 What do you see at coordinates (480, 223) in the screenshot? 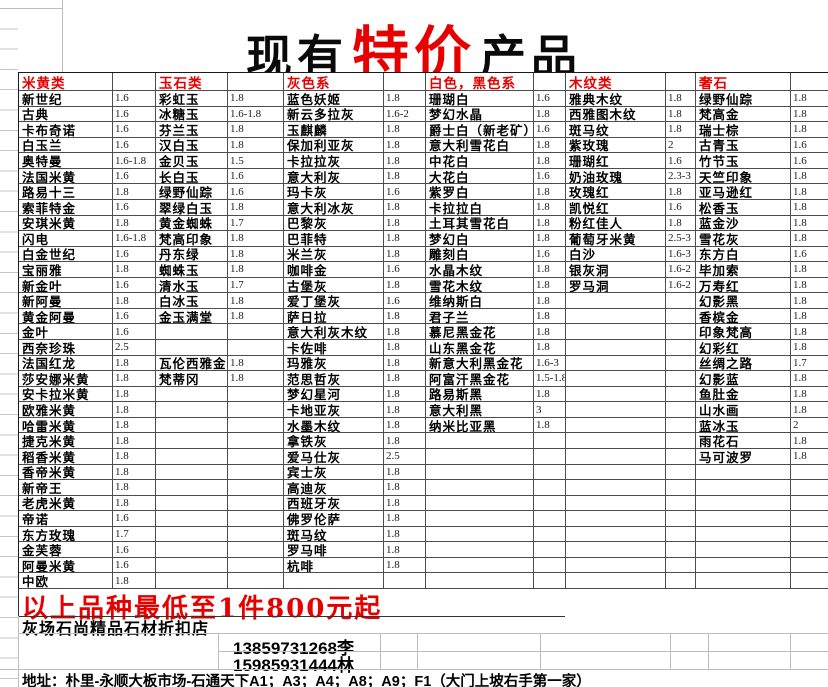
I see `product-cell: 土耳其雪花白` at bounding box center [480, 223].